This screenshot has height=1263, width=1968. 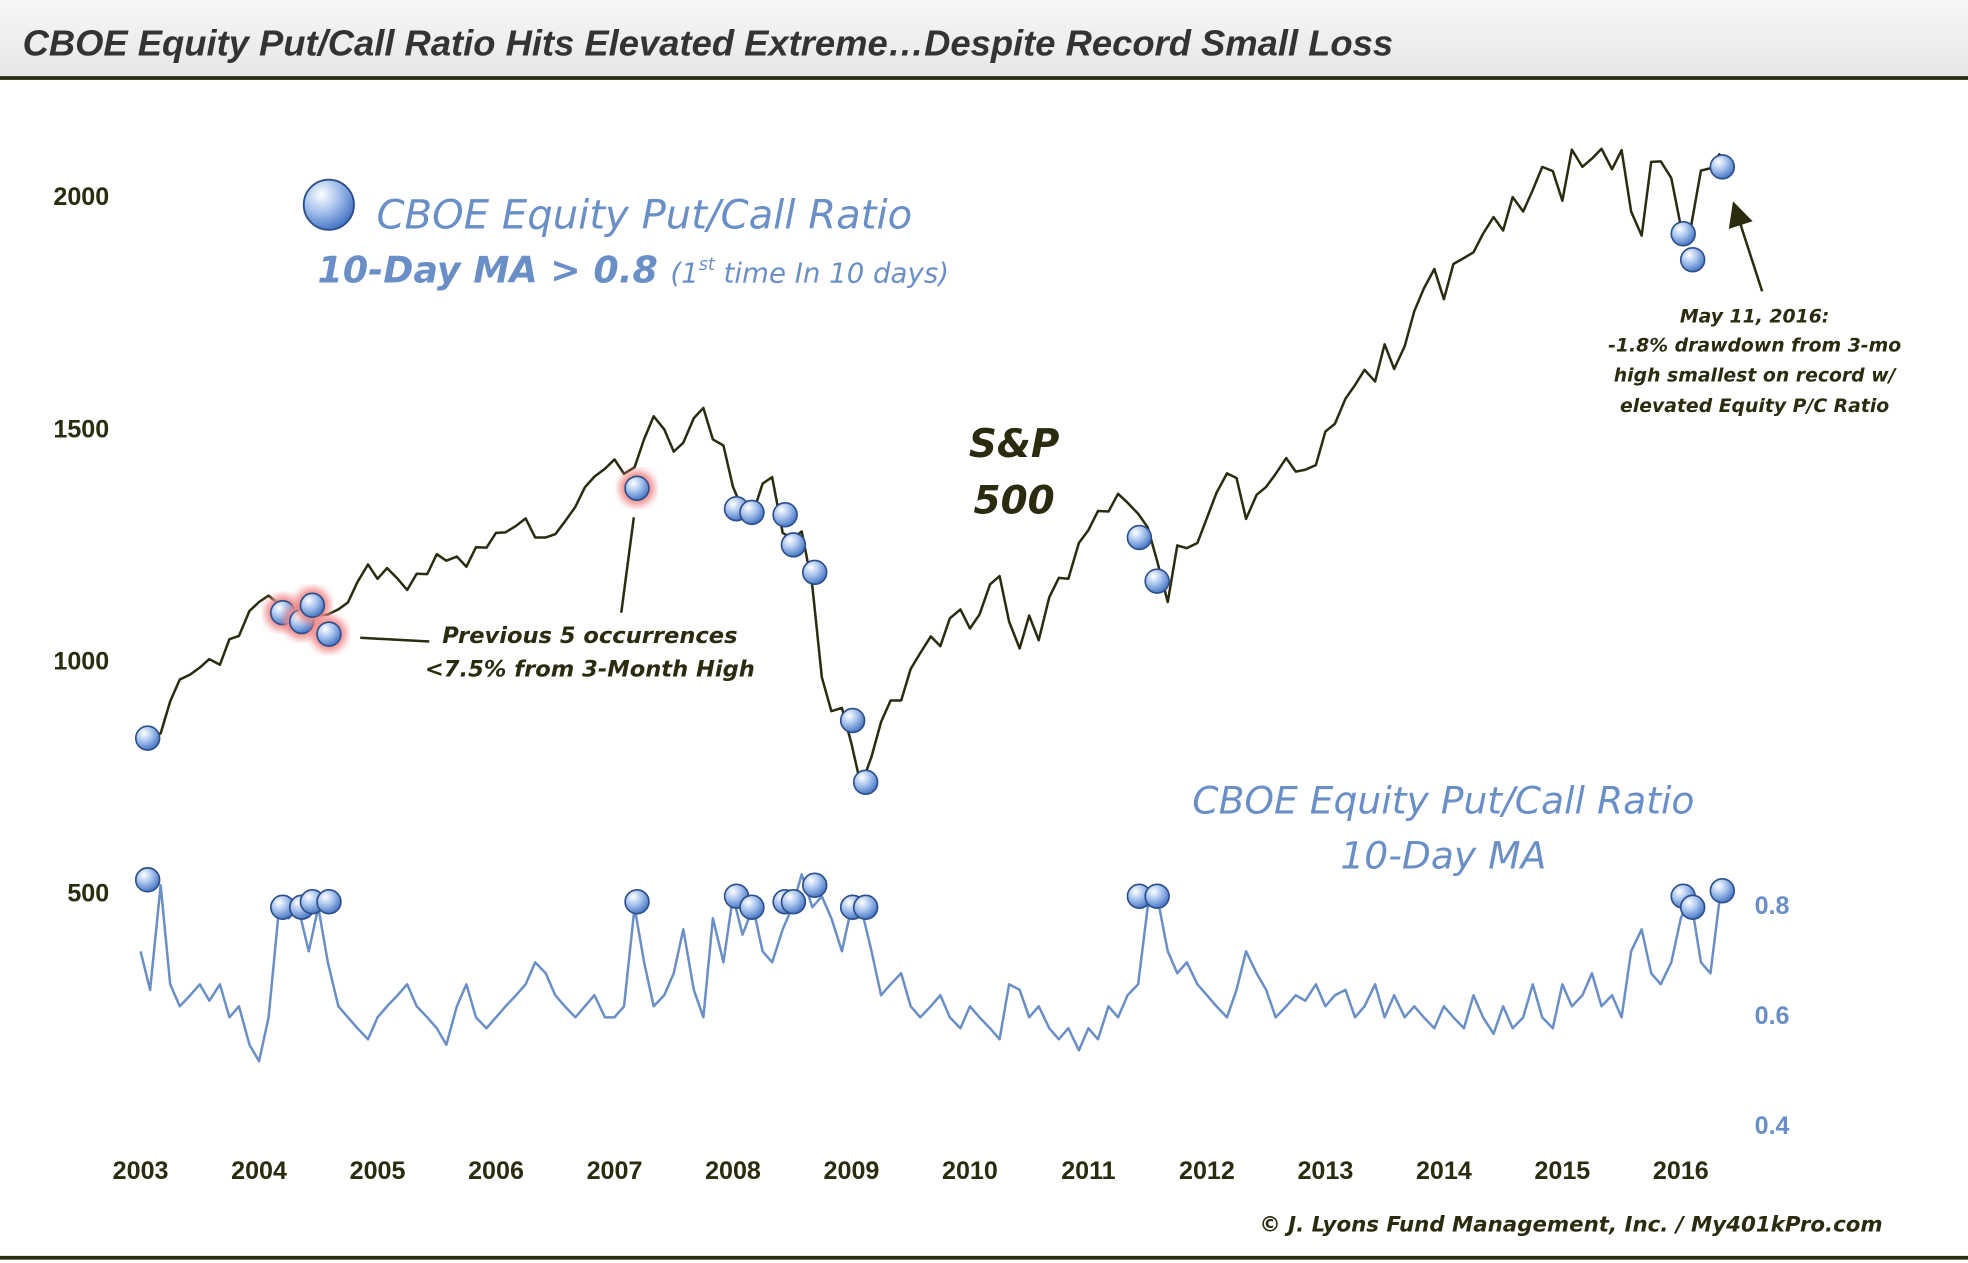 What do you see at coordinates (1756, 376) in the screenshot?
I see `annotation: high smallest on record w/` at bounding box center [1756, 376].